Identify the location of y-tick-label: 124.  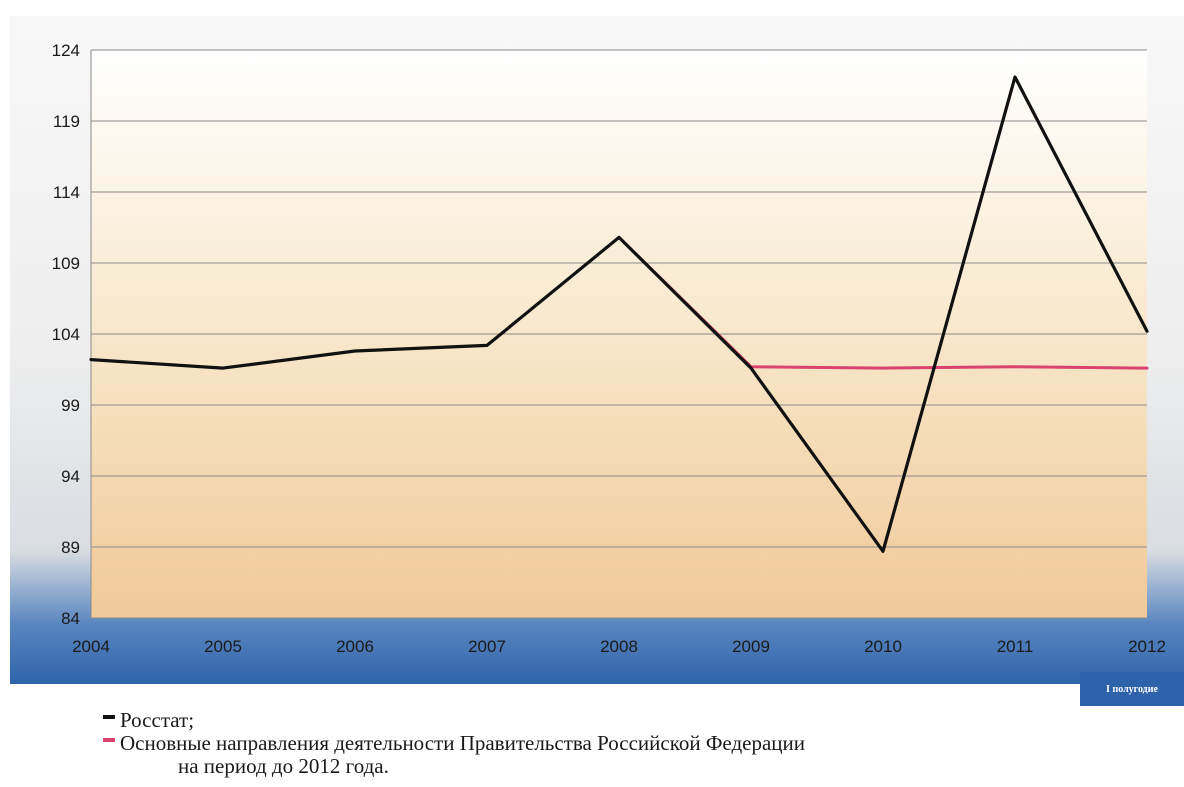
(66, 50).